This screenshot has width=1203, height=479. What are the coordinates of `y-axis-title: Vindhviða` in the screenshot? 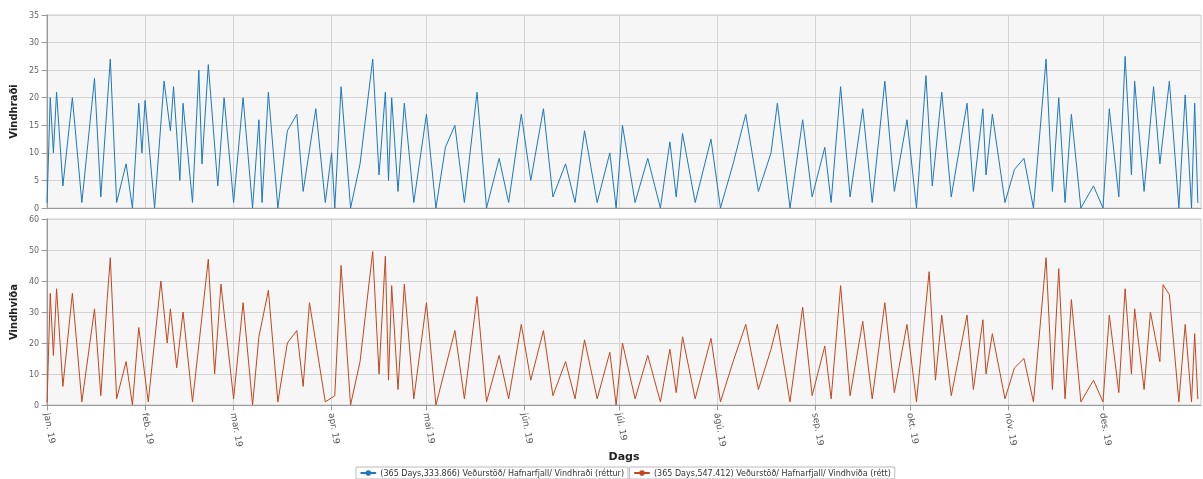 It's located at (13, 312).